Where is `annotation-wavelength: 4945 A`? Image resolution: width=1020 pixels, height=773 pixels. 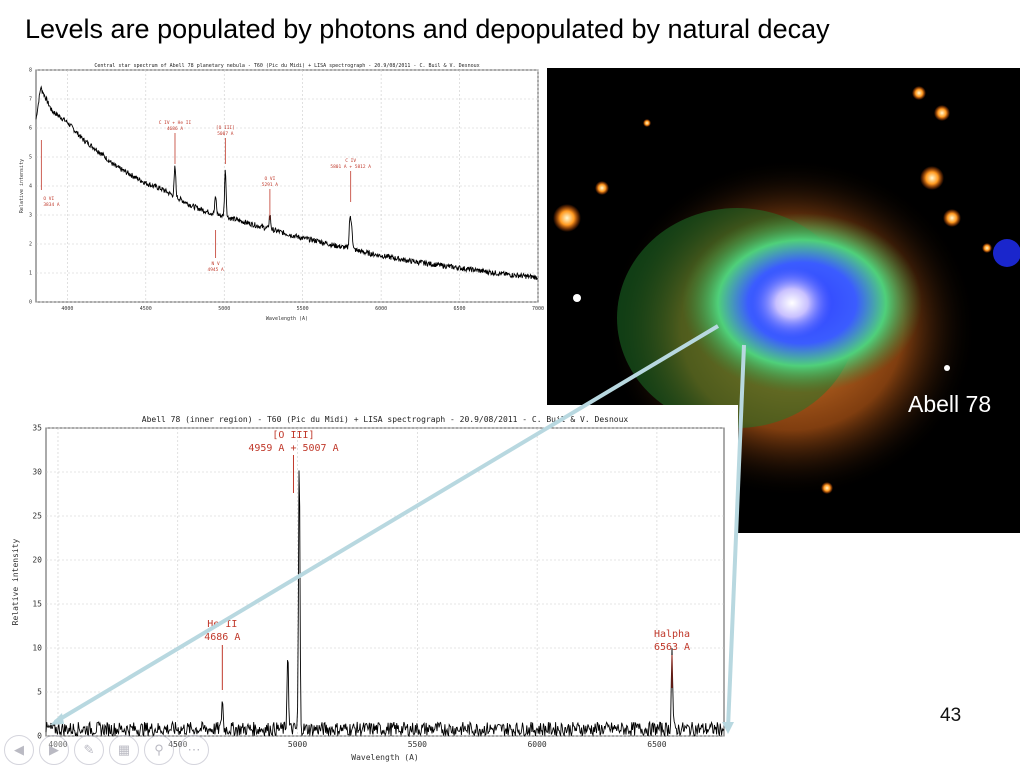
annotation-wavelength: 4945 A is located at coordinates (215, 270).